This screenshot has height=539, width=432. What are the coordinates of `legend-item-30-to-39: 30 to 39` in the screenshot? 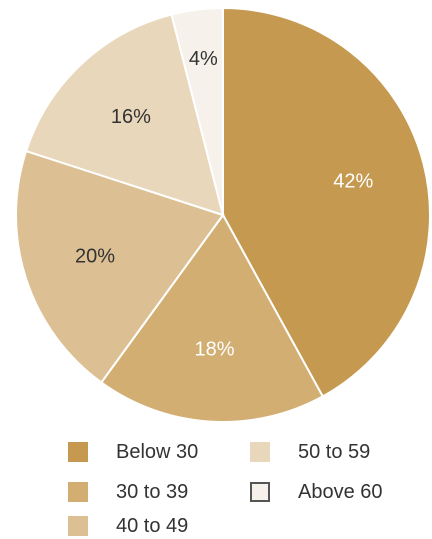 It's located at (128, 492).